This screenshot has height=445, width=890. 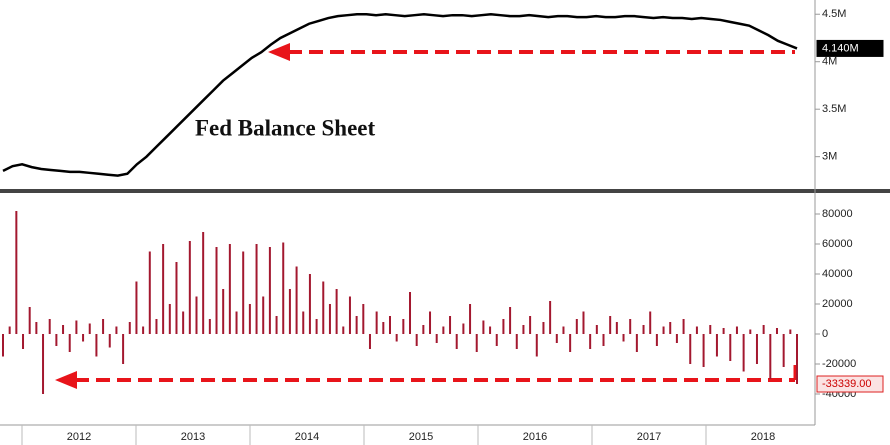 I want to click on x-tick-label: 2017, so click(x=649, y=437).